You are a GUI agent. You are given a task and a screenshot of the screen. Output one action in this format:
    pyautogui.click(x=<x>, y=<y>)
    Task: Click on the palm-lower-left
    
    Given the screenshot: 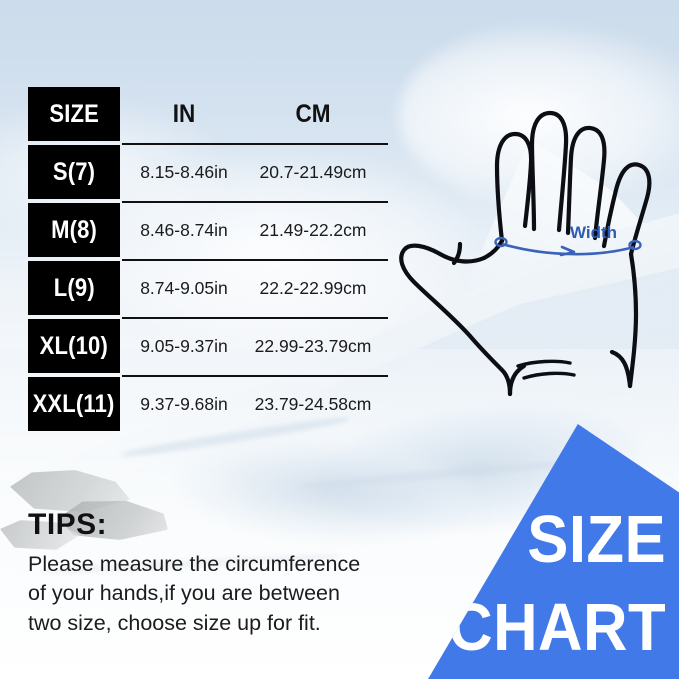 What is the action you would take?
    pyautogui.click(x=490, y=365)
    